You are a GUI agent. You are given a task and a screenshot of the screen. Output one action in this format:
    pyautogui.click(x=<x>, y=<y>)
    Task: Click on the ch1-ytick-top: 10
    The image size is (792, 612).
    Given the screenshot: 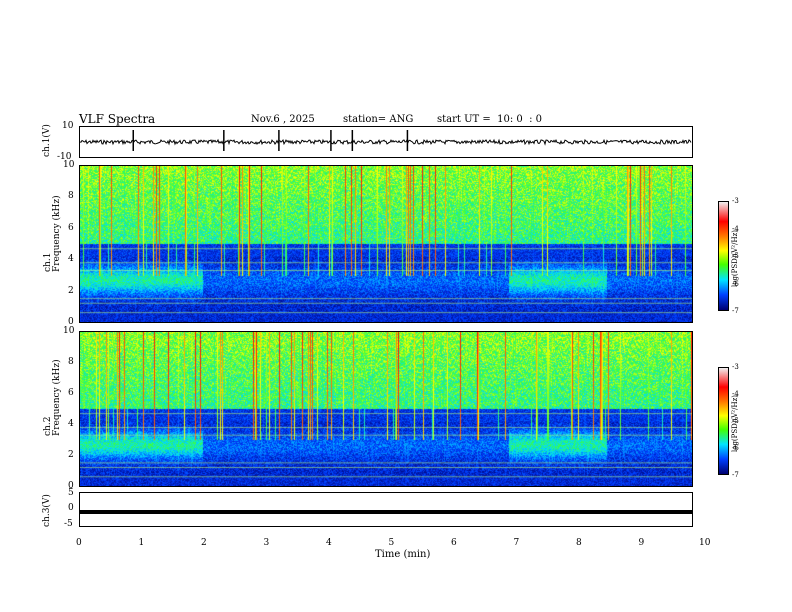 What is the action you would take?
    pyautogui.click(x=68, y=126)
    